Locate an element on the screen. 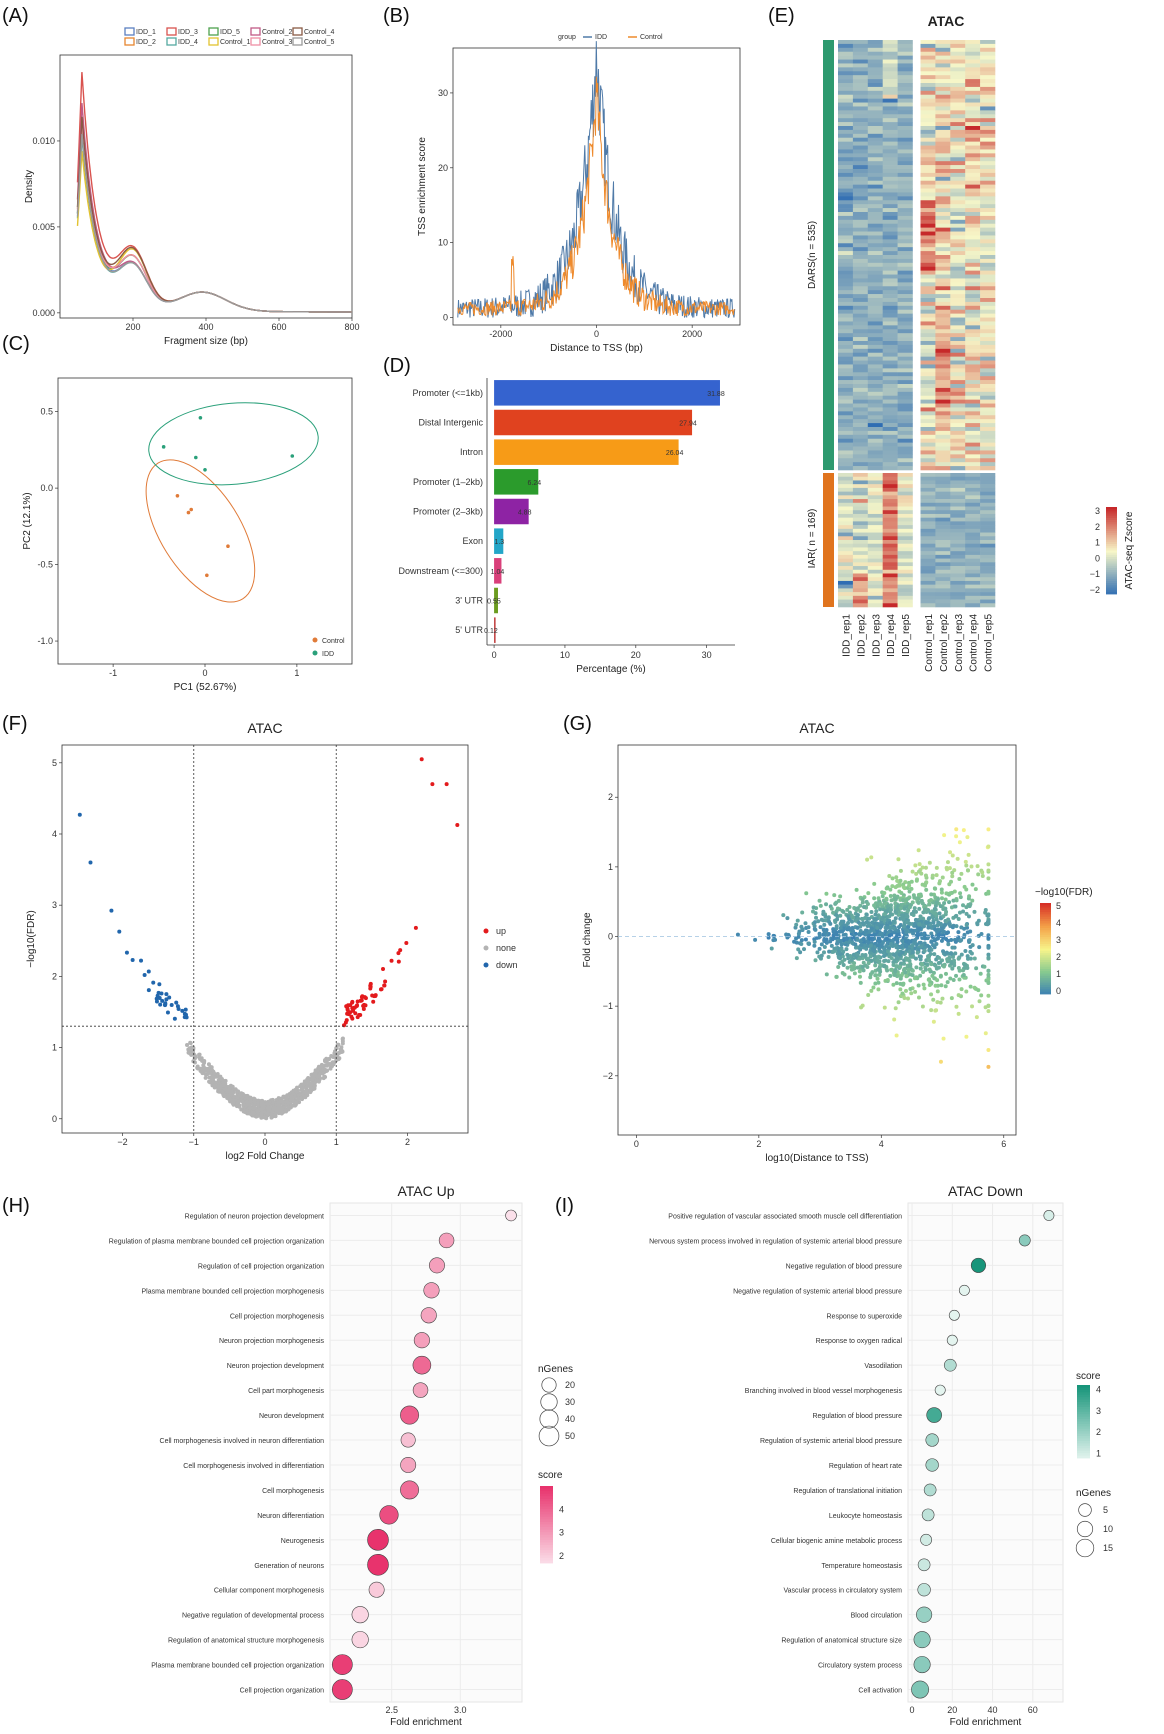 This screenshot has width=1164, height=1734. i-xtick-label: 20 is located at coordinates (952, 1710).